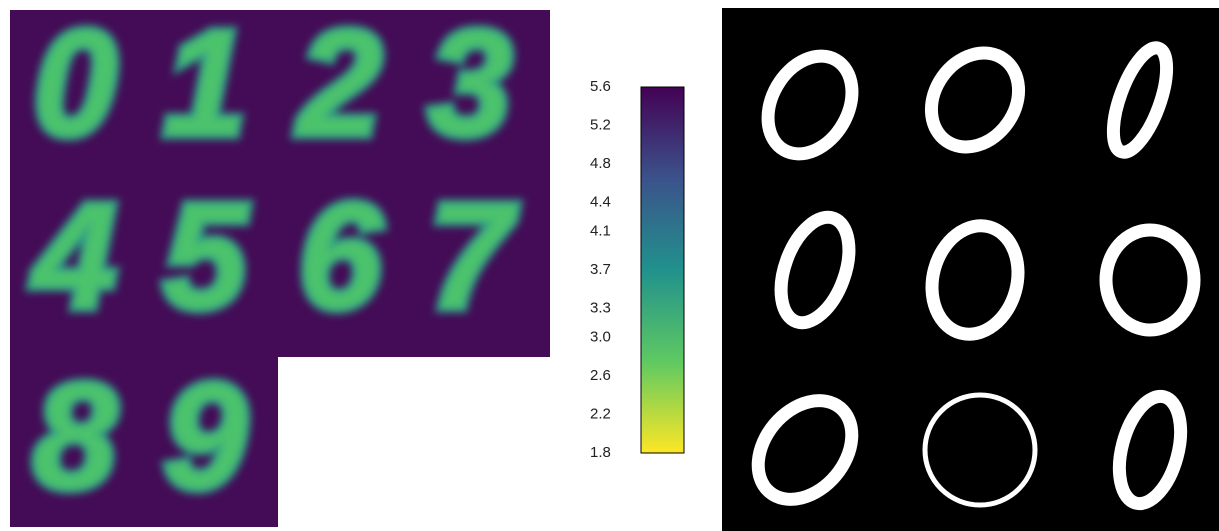 The image size is (1219, 531). I want to click on colorbar-tick-label: 3.0, so click(600, 336).